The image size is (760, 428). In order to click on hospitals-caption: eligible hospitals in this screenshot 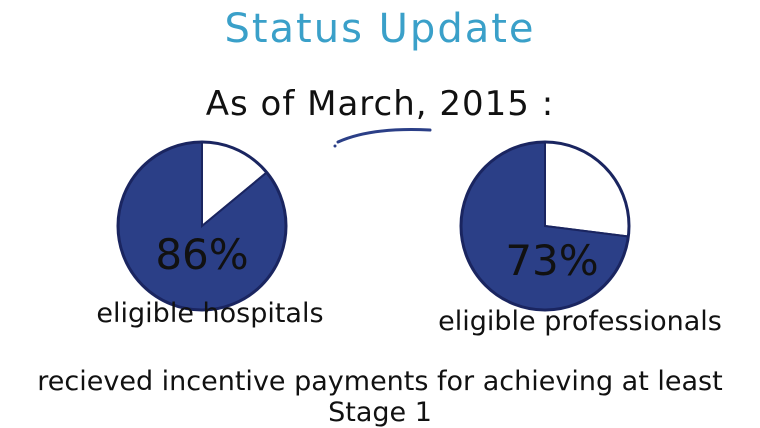, I will do `click(210, 313)`.